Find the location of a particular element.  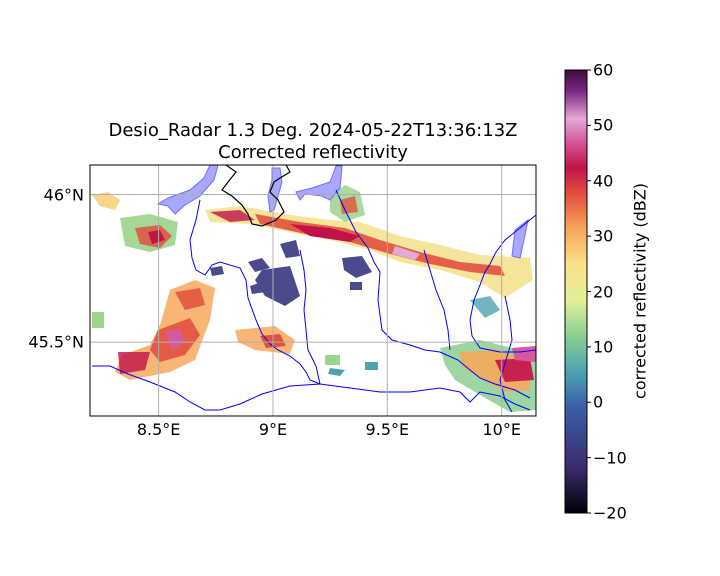

river-serio is located at coordinates (437, 300).